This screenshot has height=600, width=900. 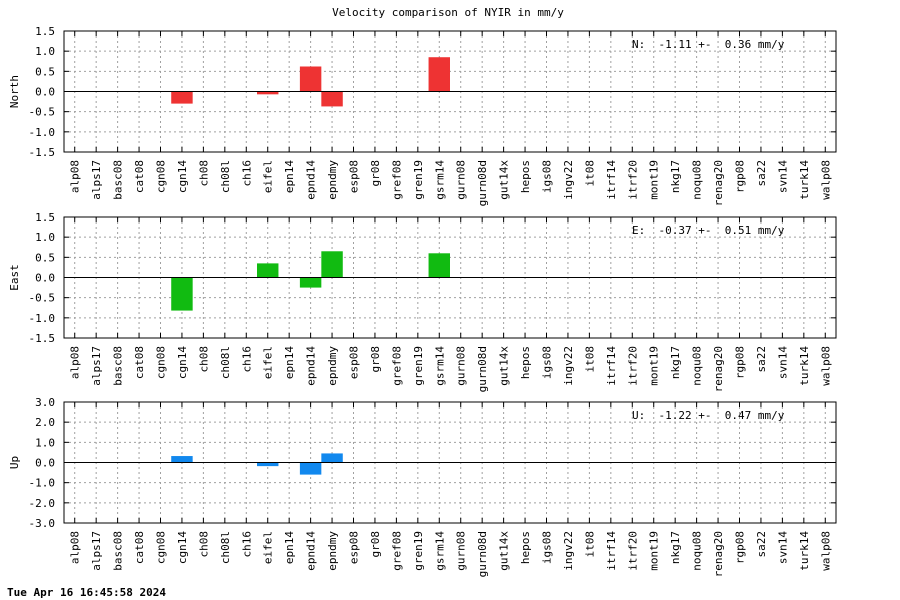 I want to click on xtick-label: gren19, so click(x=418, y=366).